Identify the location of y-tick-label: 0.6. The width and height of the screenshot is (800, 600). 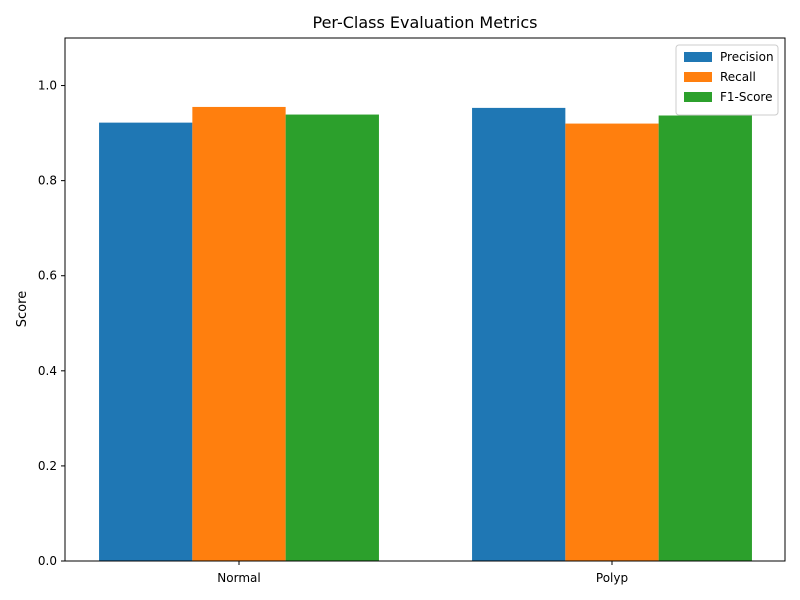
(47, 276).